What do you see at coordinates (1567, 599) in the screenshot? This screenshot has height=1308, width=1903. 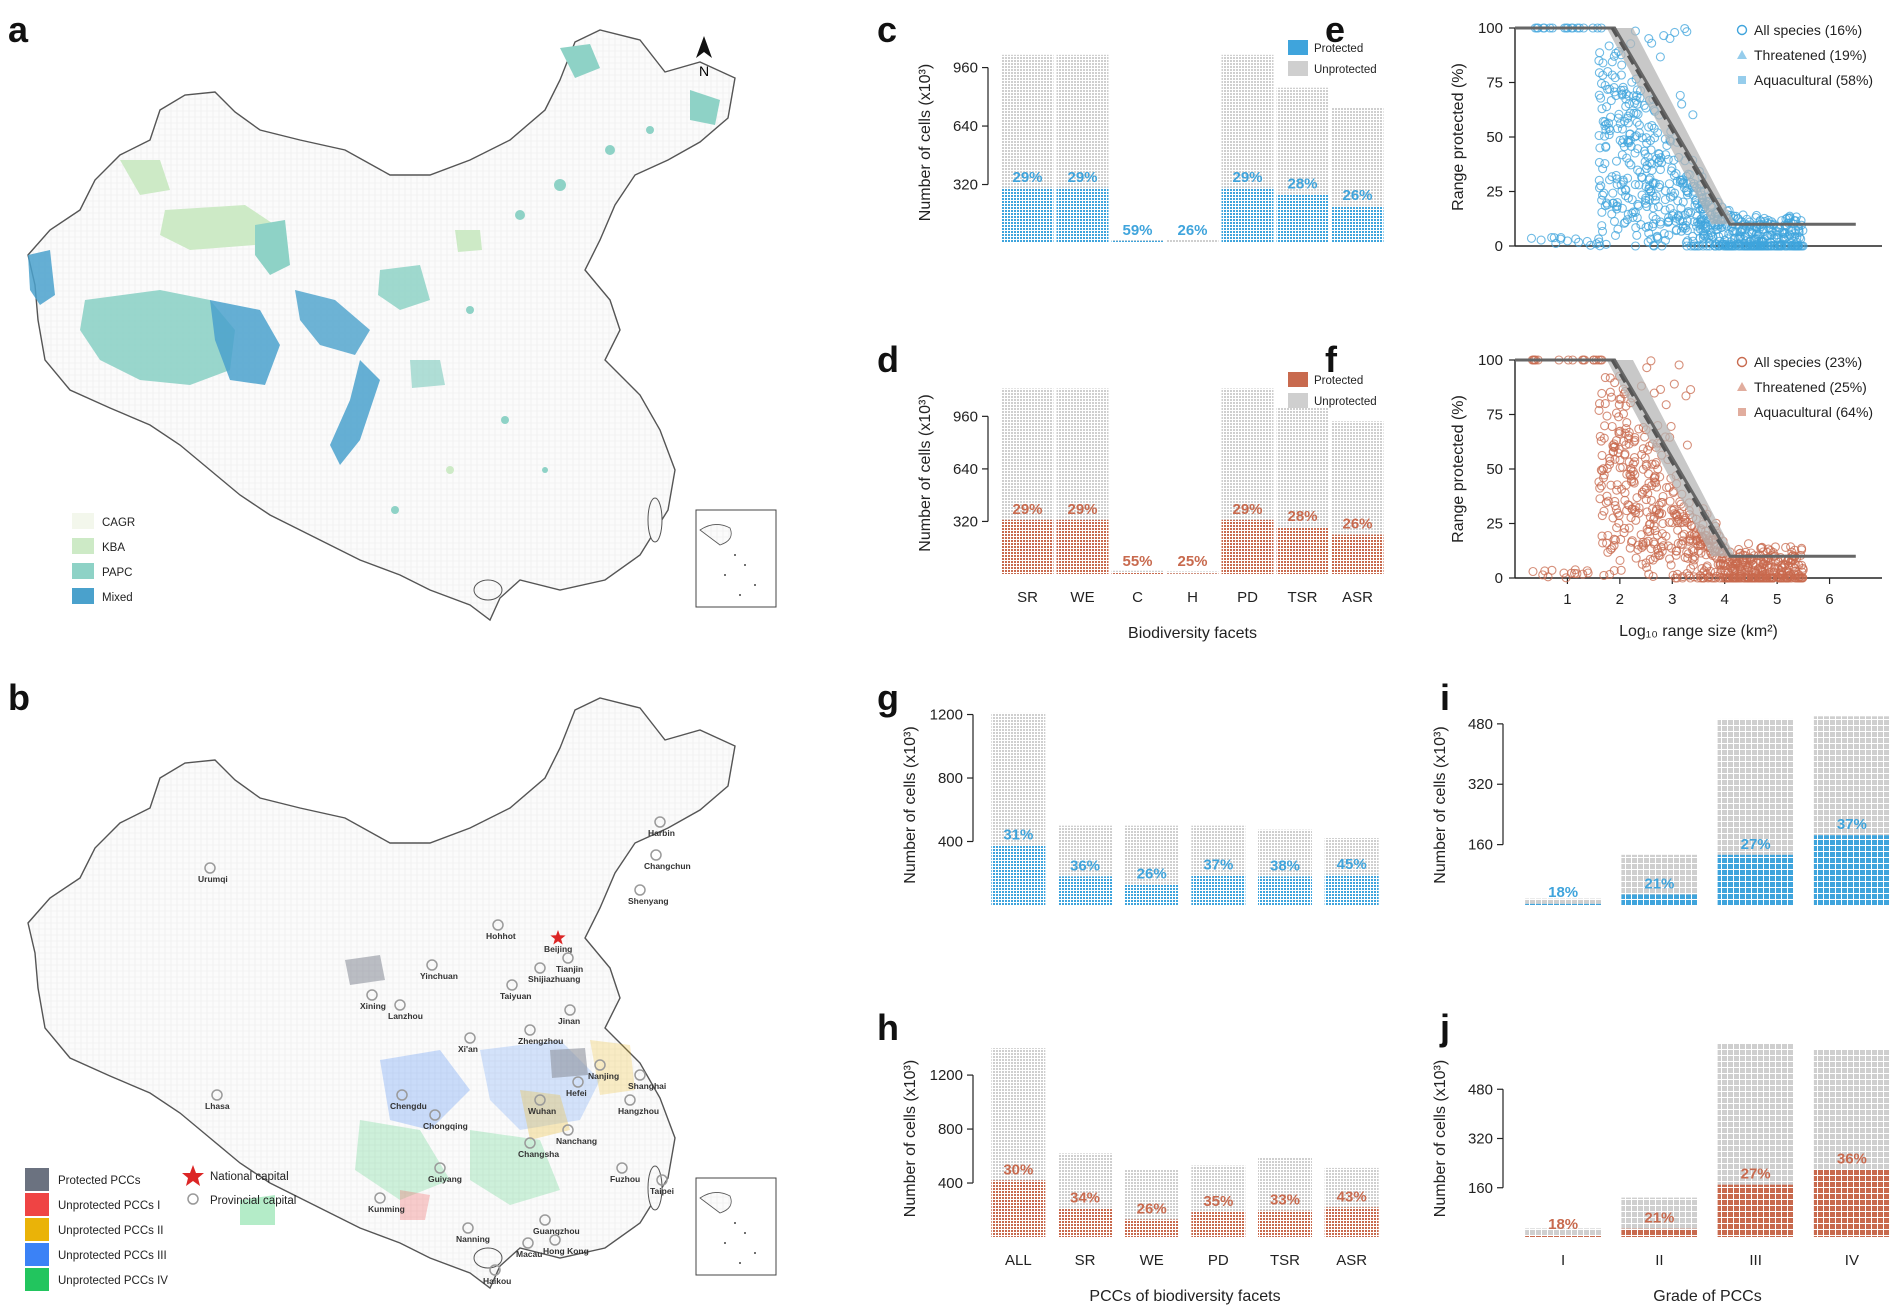 I see `x-tick-label: 1` at bounding box center [1567, 599].